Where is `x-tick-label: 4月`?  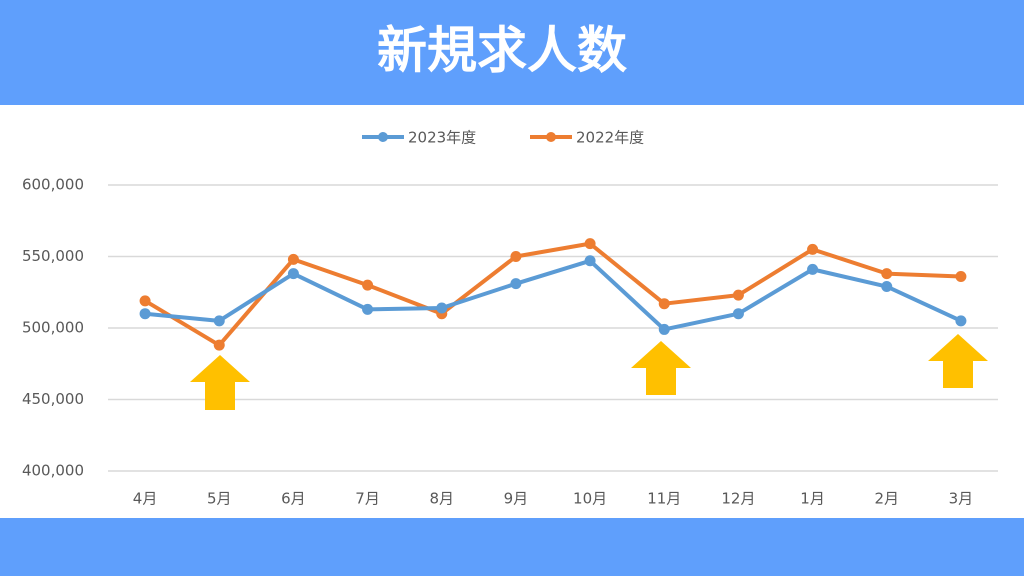 x-tick-label: 4月 is located at coordinates (145, 499).